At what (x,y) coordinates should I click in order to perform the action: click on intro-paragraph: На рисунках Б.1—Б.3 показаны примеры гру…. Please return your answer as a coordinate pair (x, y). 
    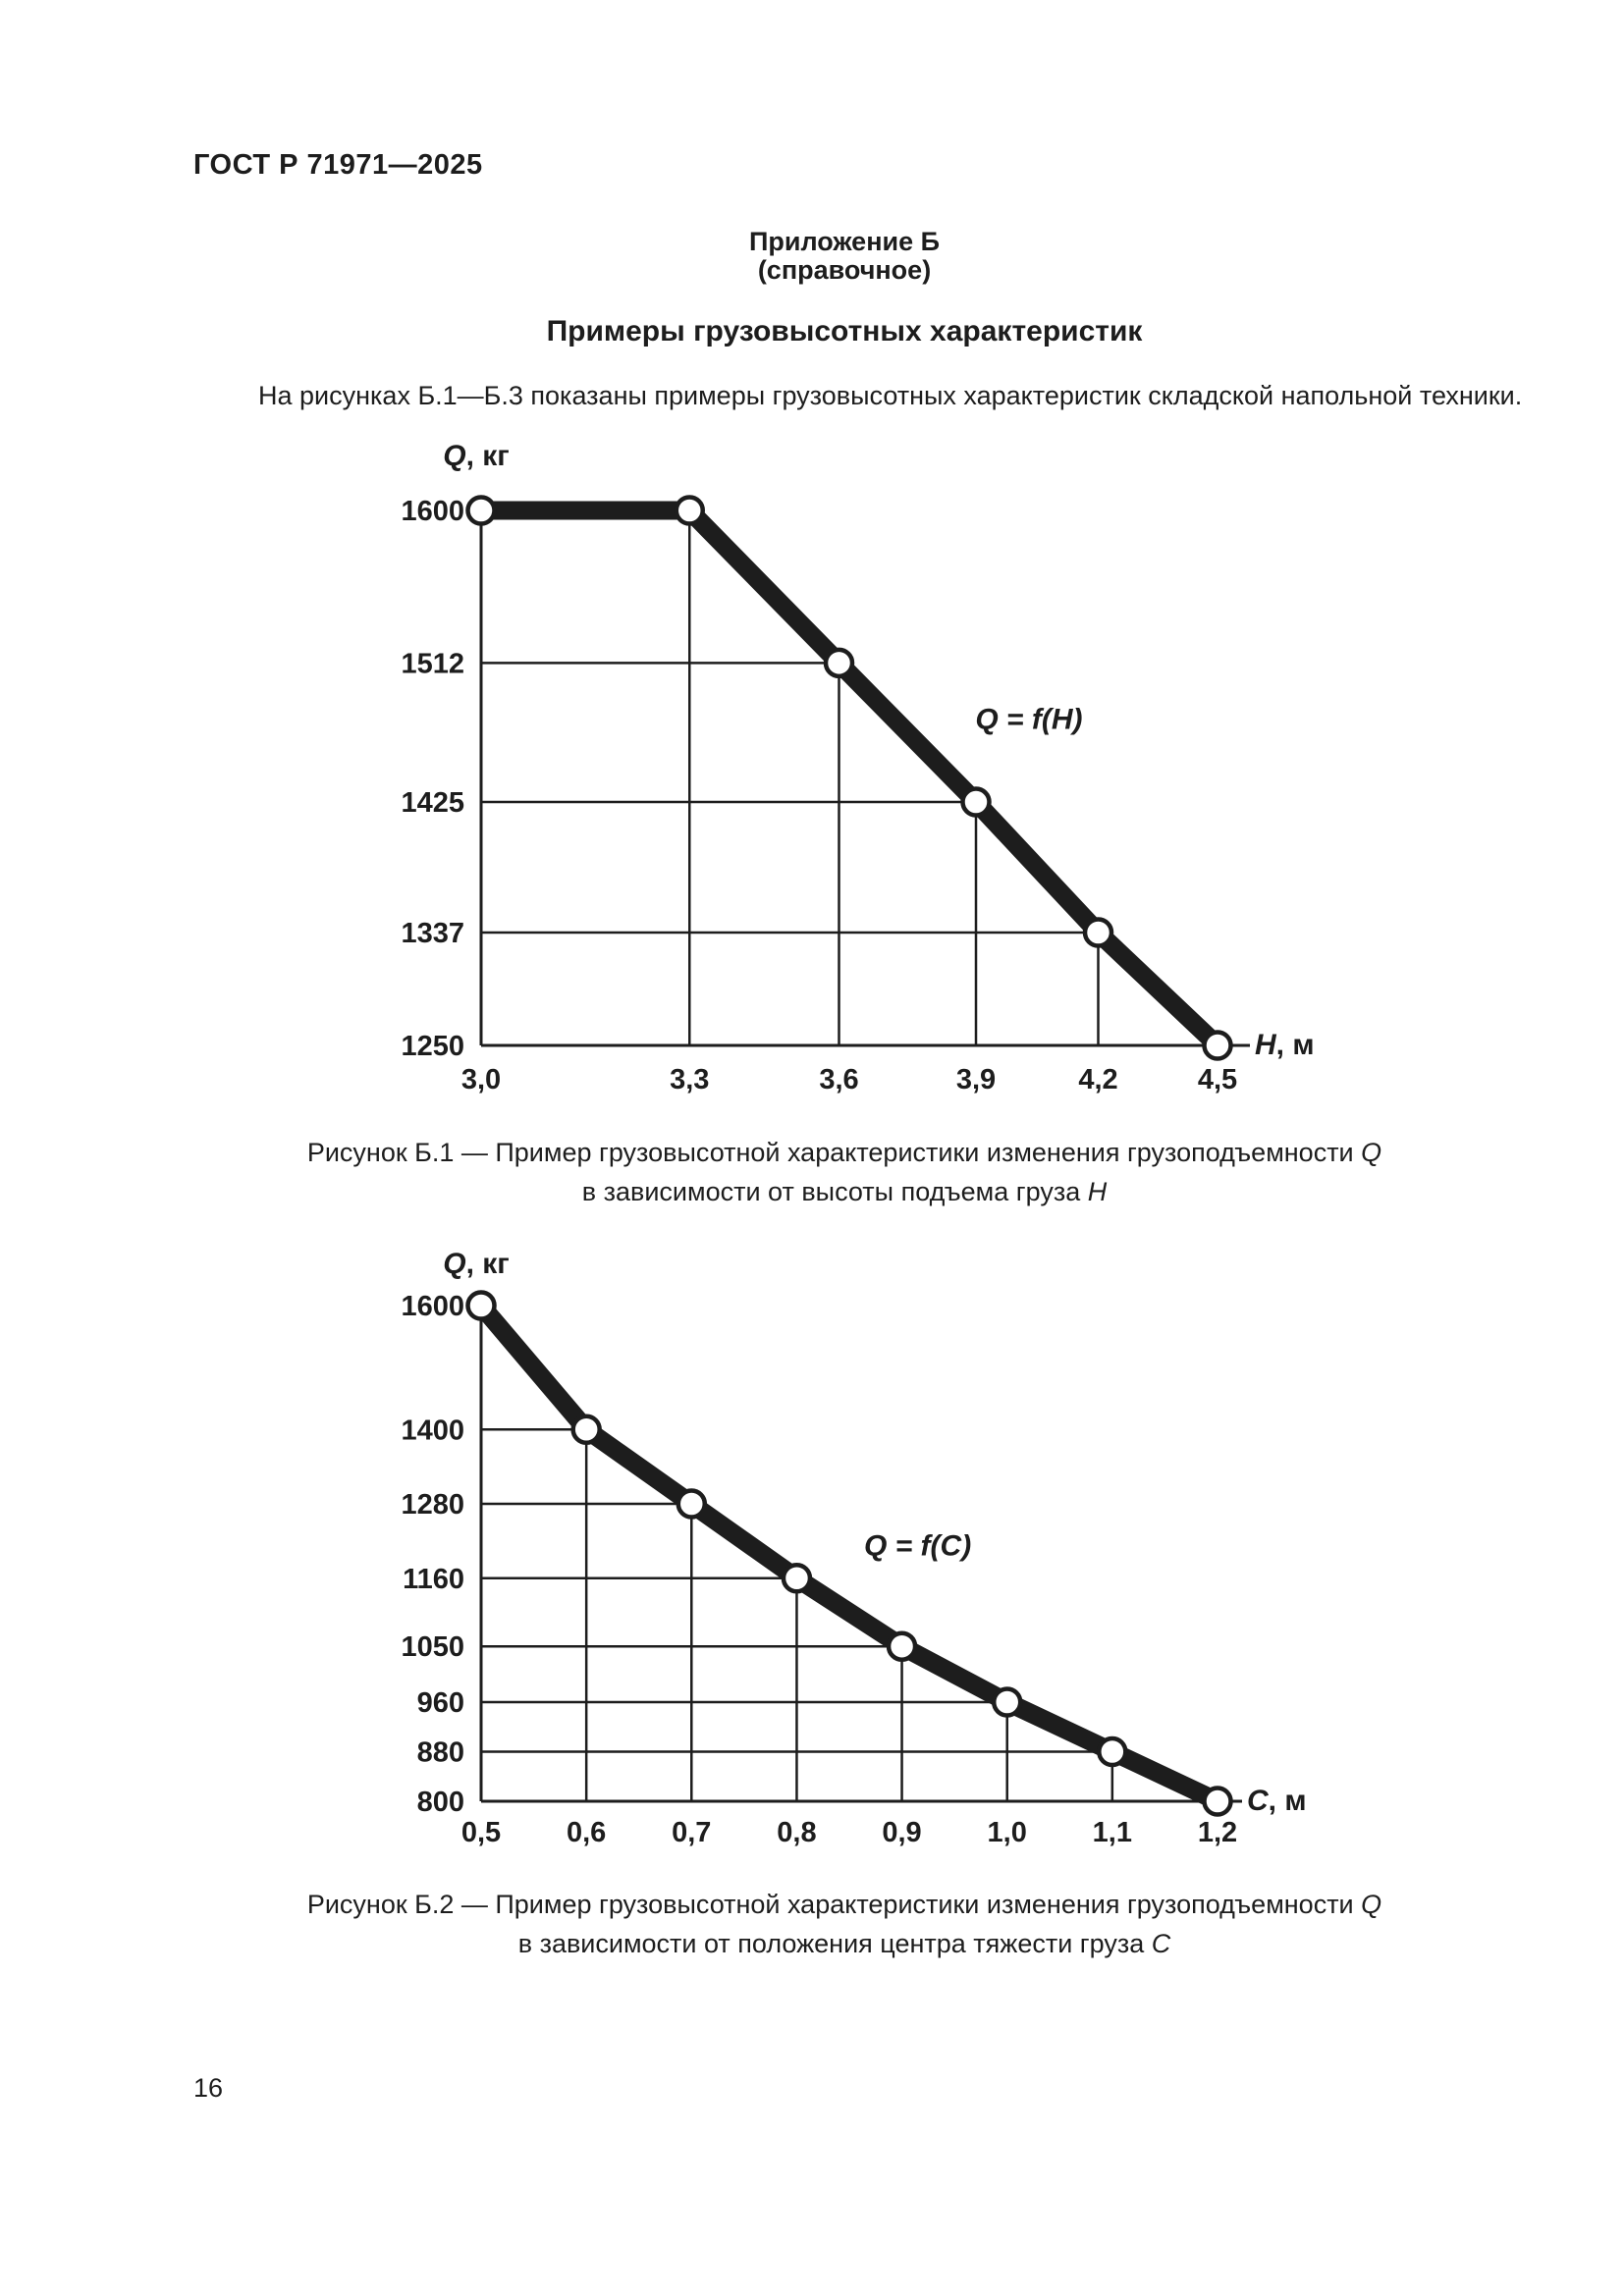
    Looking at the image, I should click on (890, 395).